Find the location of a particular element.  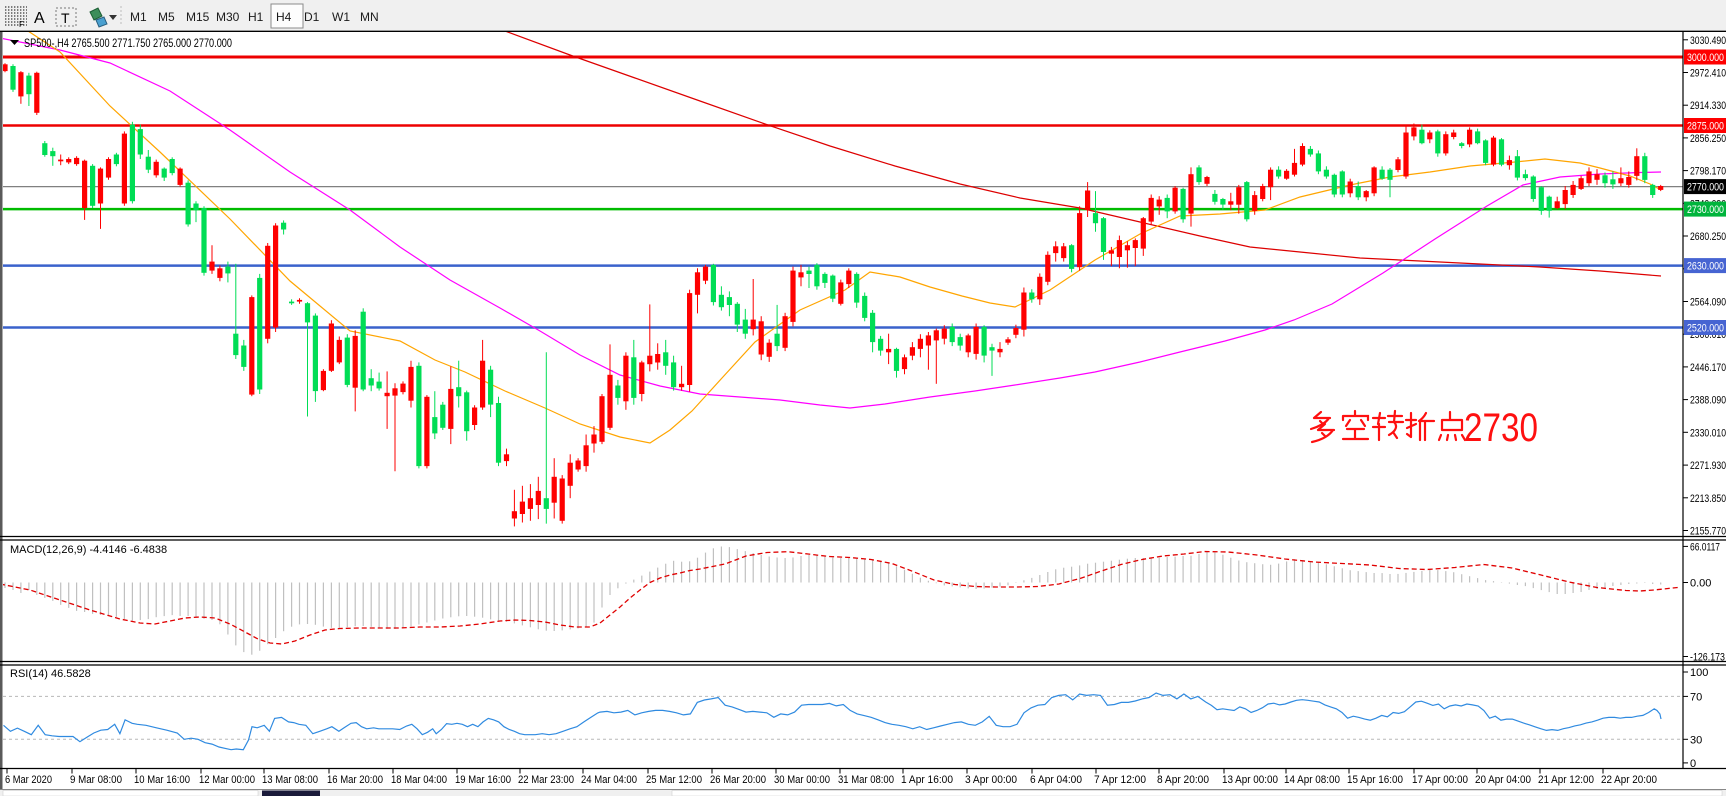

svg-text: 22 Mar 23:00 is located at coordinates (546, 780).